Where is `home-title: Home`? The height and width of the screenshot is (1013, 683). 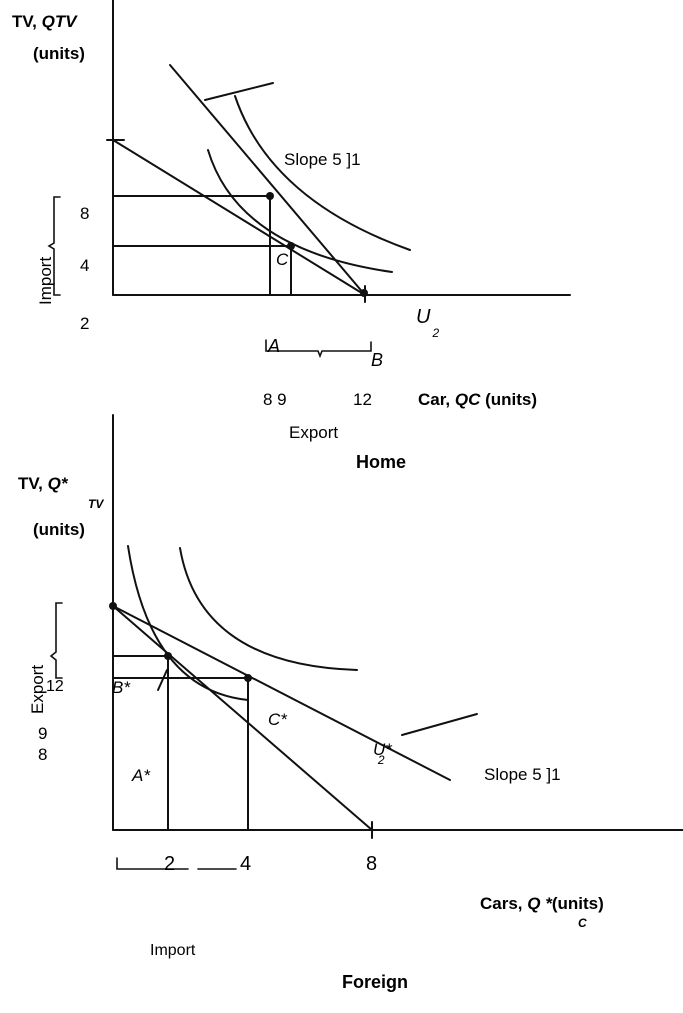 home-title: Home is located at coordinates (381, 462).